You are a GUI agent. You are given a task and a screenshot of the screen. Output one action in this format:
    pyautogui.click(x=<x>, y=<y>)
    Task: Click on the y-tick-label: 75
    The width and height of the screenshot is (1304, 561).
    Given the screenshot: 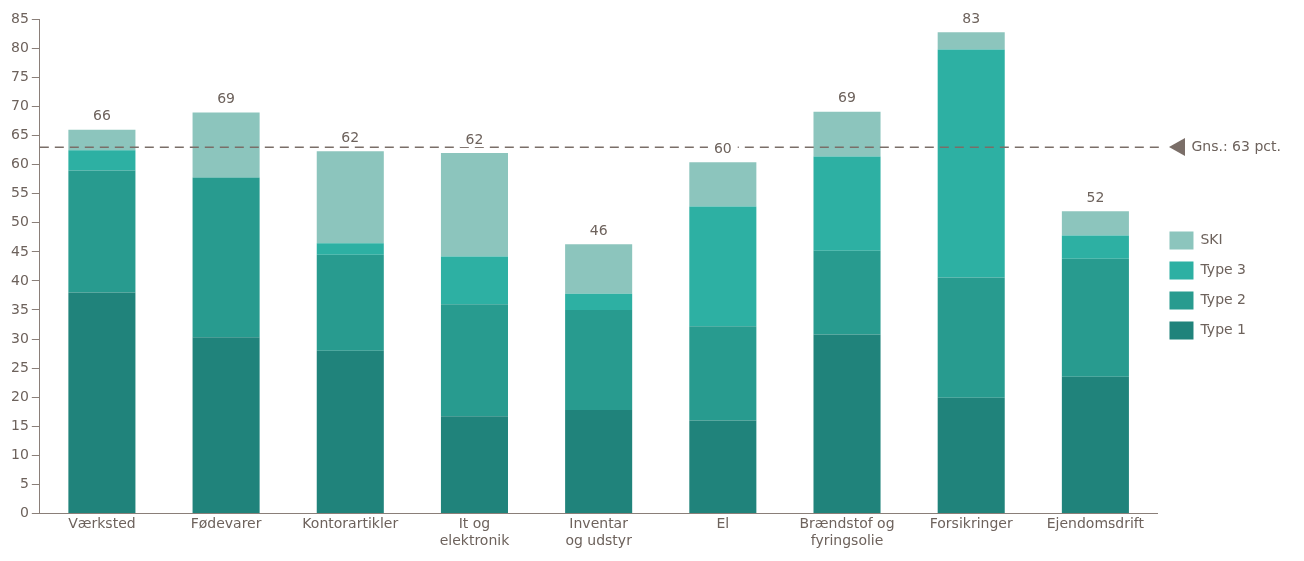 What is the action you would take?
    pyautogui.click(x=19, y=76)
    